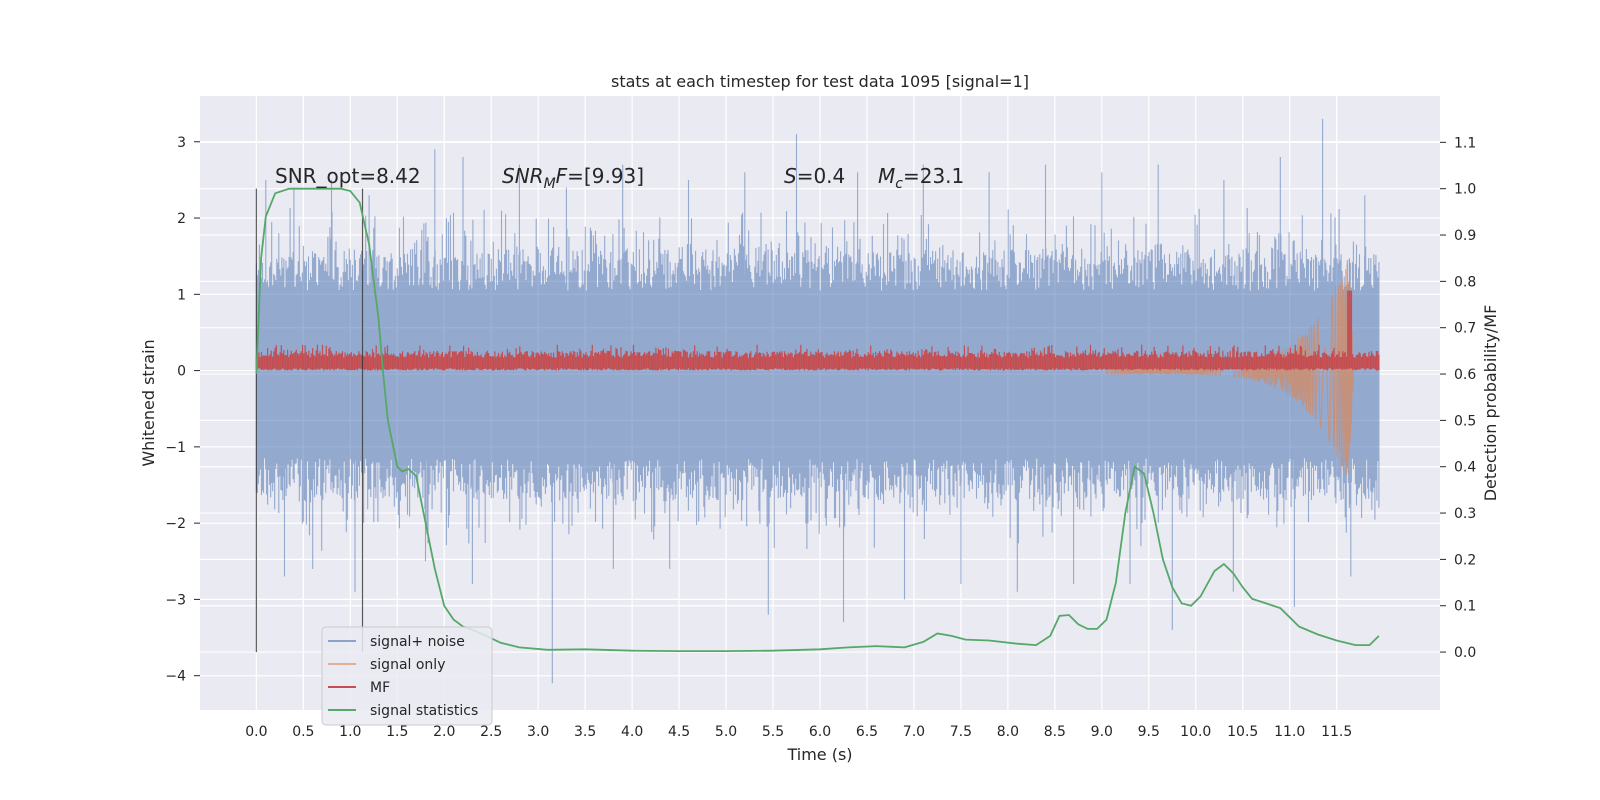 This screenshot has width=1600, height=800. I want to click on y2-tick-label: 0.2, so click(1465, 560).